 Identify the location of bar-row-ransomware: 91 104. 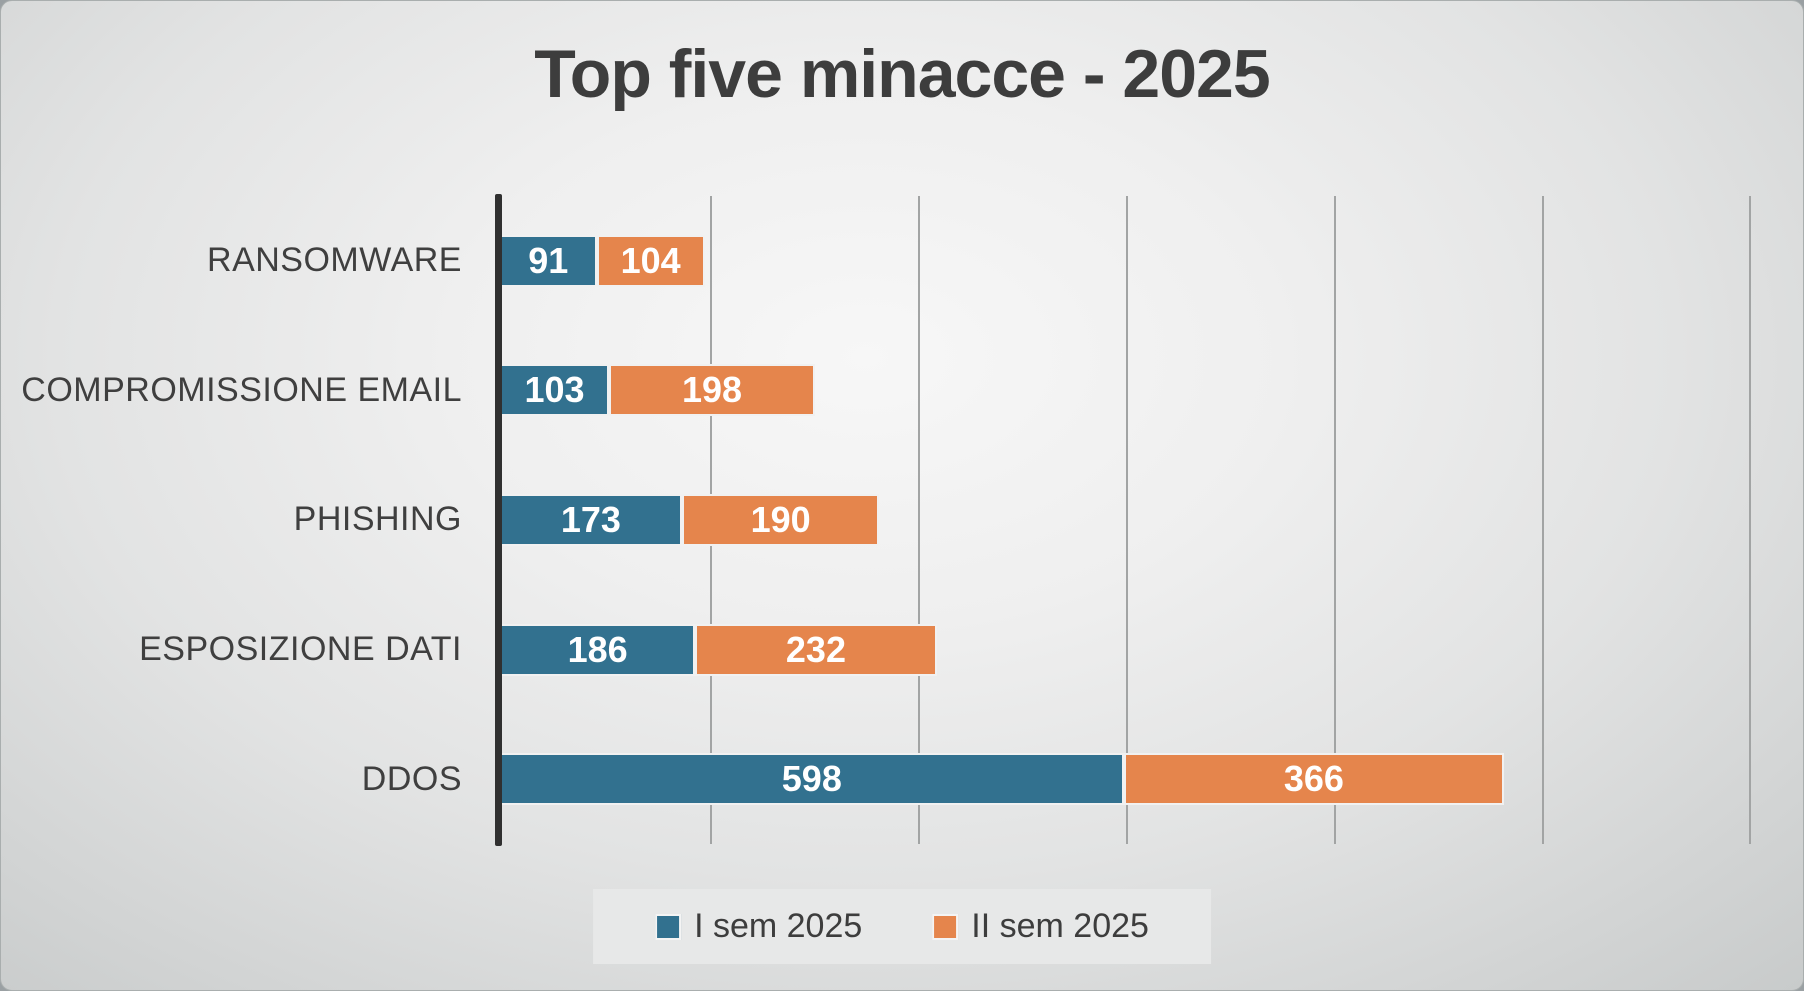
(1145, 260).